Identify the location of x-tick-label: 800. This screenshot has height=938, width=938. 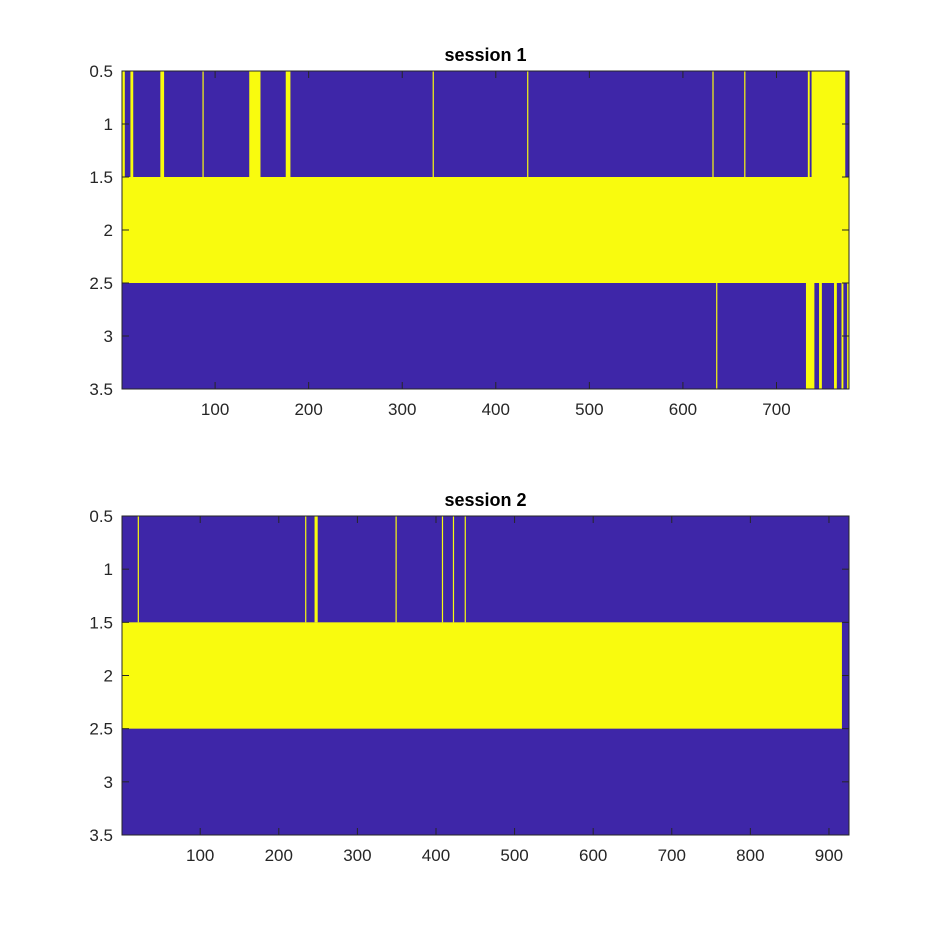
(750, 855).